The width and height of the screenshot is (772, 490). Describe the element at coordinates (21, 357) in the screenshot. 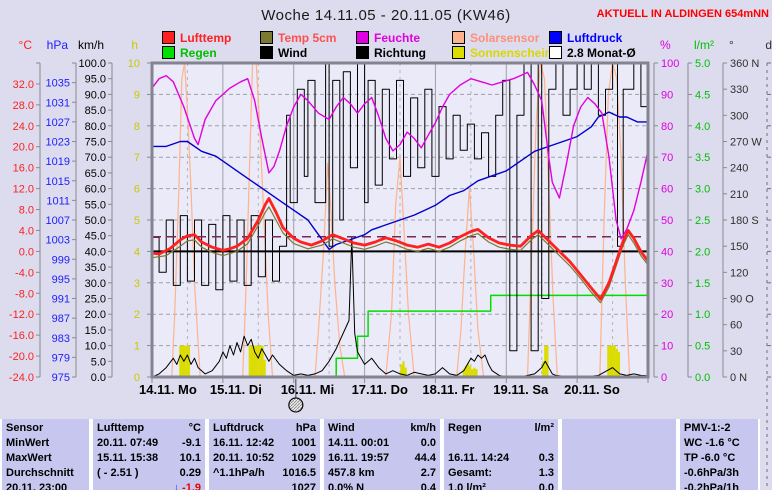

I see `axis-label: -20.0` at that location.